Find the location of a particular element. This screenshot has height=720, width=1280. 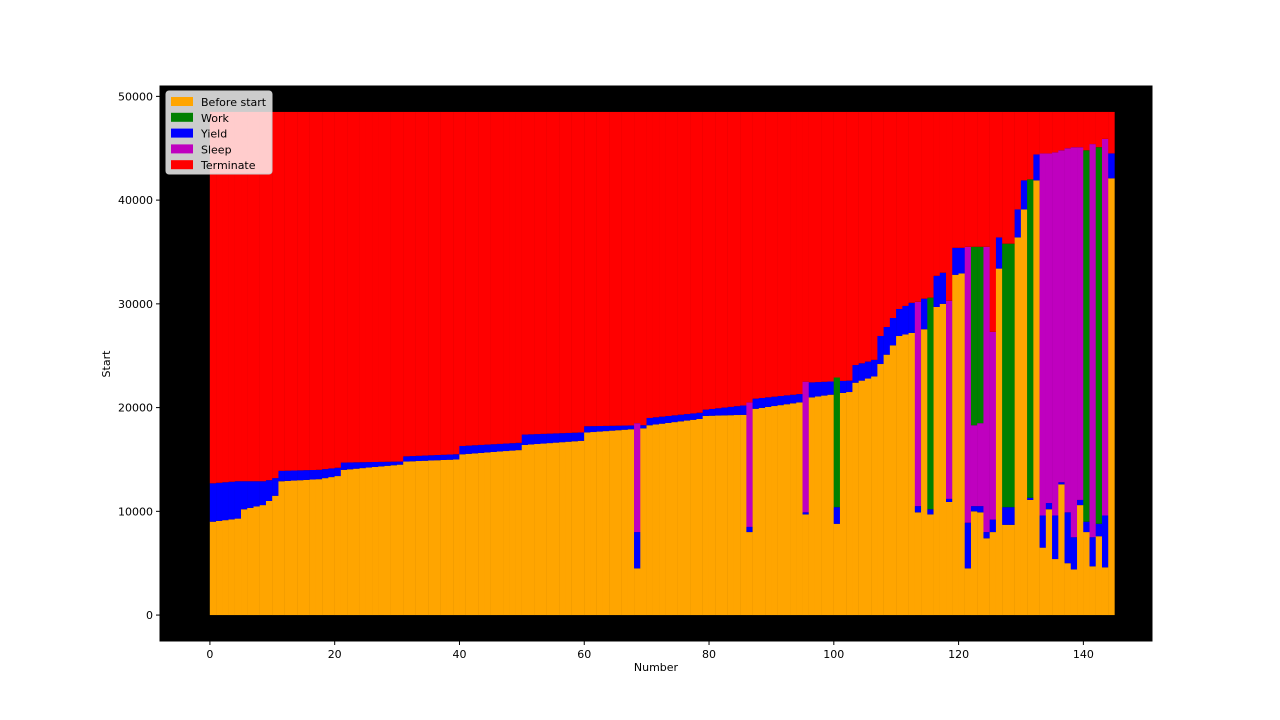

y-axis: 0 10000 20000 30000 40000 50000 is located at coordinates (139, 356).